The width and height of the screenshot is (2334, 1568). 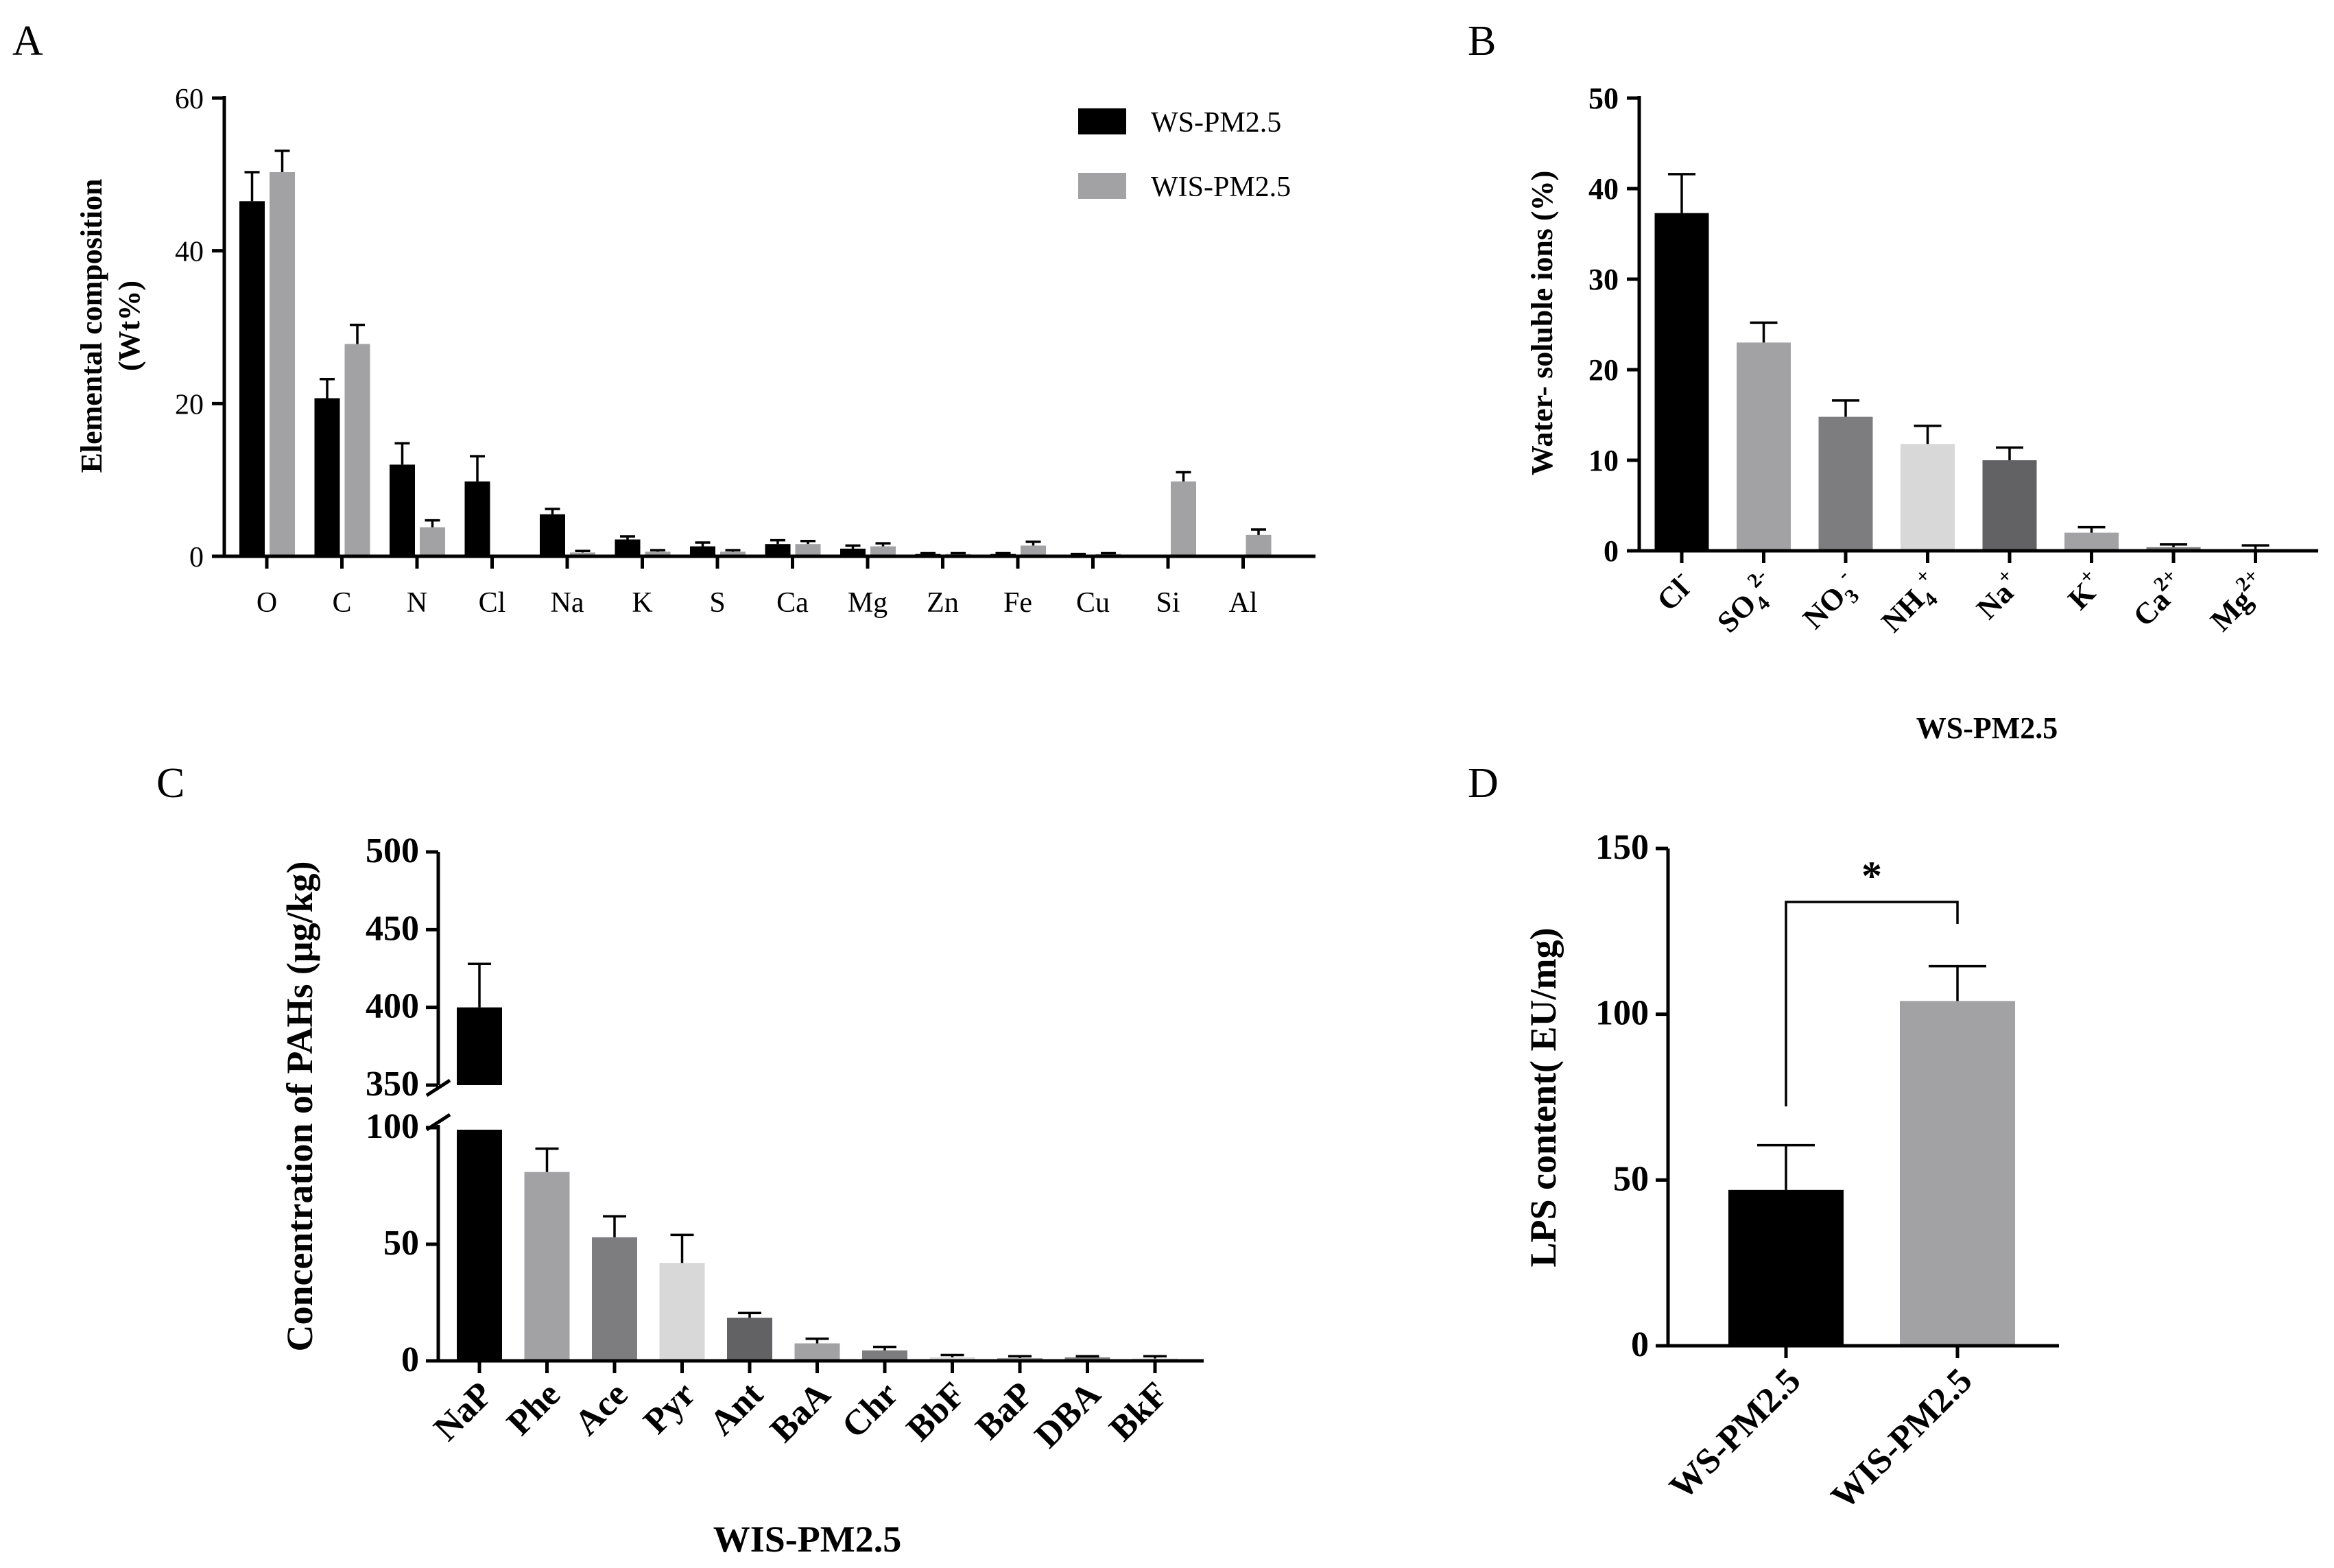 I want to click on chart-a-y-title-line1: Elemental composition, so click(x=92, y=326).